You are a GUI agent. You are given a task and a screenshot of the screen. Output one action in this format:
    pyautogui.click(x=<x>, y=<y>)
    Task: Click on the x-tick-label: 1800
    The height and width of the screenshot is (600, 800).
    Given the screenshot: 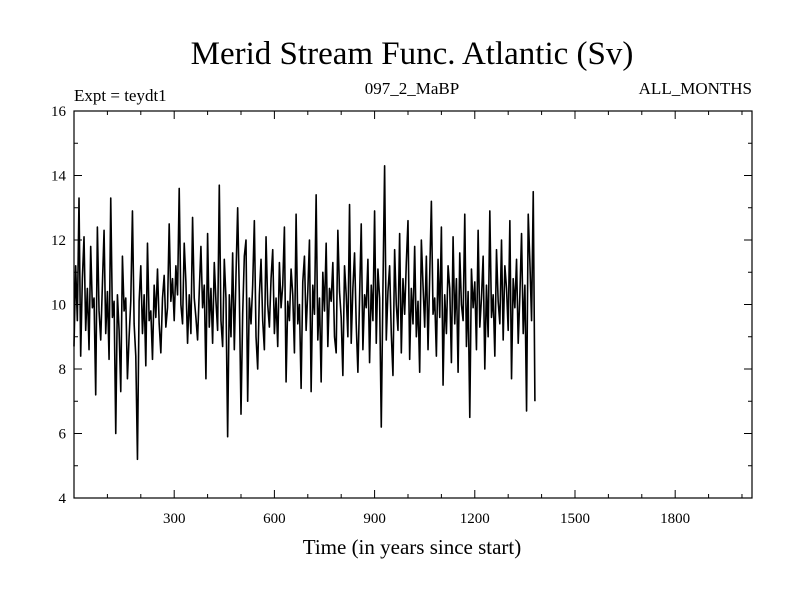 What is the action you would take?
    pyautogui.click(x=675, y=519)
    